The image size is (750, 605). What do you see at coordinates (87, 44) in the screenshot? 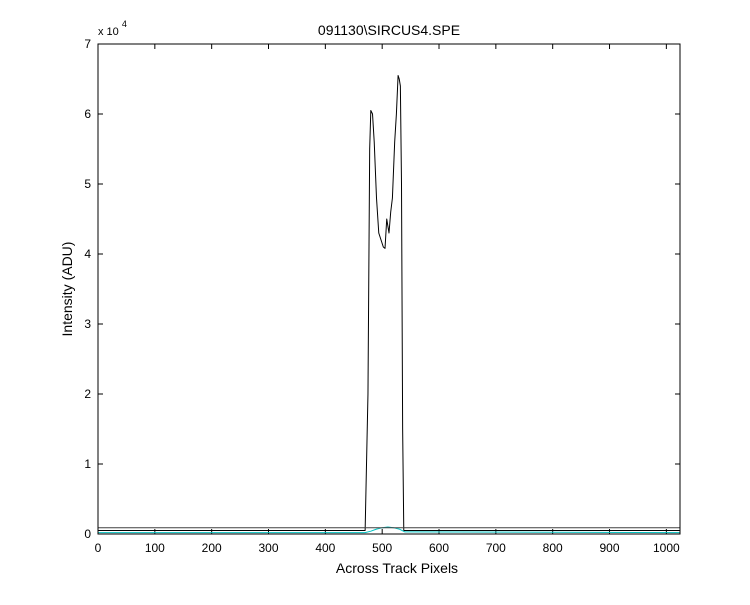
I see `y-tick-label-7: 7` at bounding box center [87, 44].